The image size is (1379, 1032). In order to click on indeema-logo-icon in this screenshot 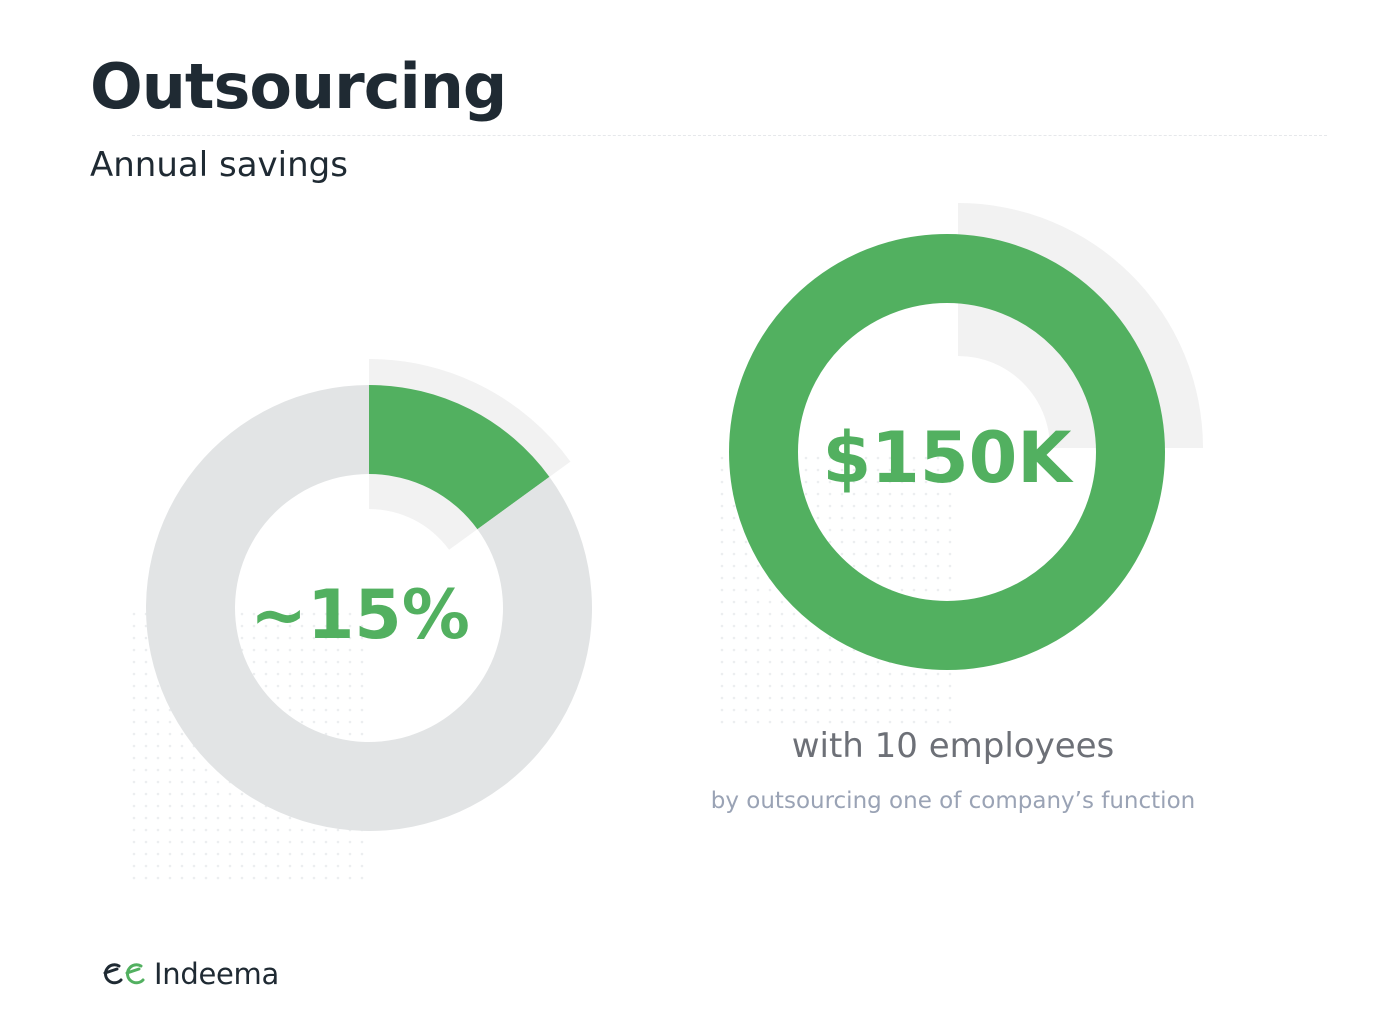, I will do `click(124, 974)`.